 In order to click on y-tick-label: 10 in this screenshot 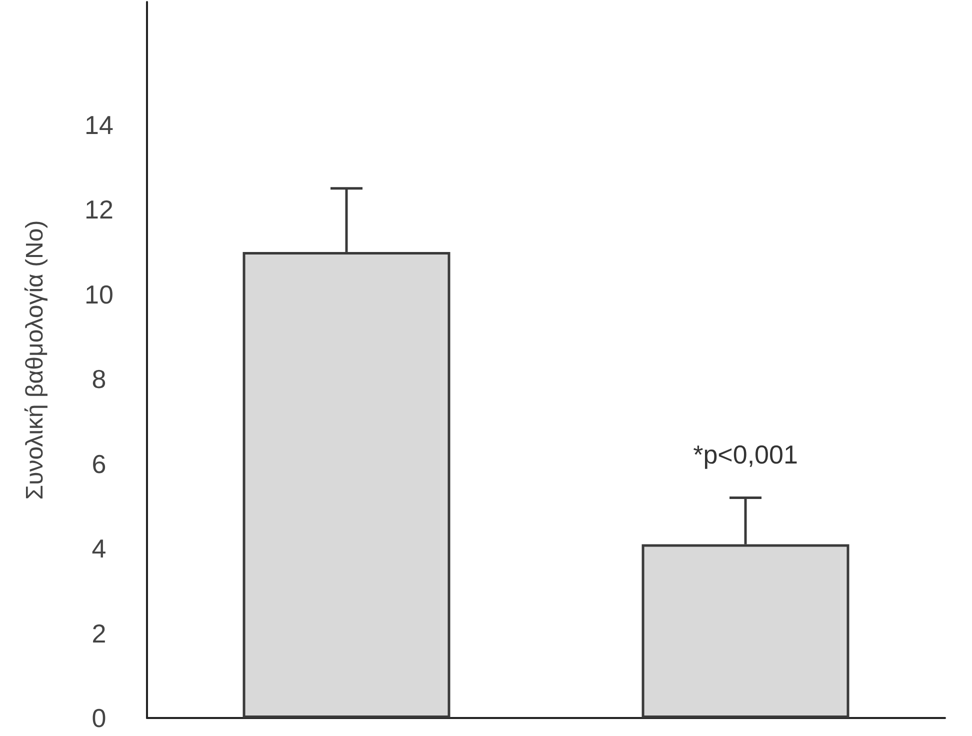, I will do `click(99, 294)`.